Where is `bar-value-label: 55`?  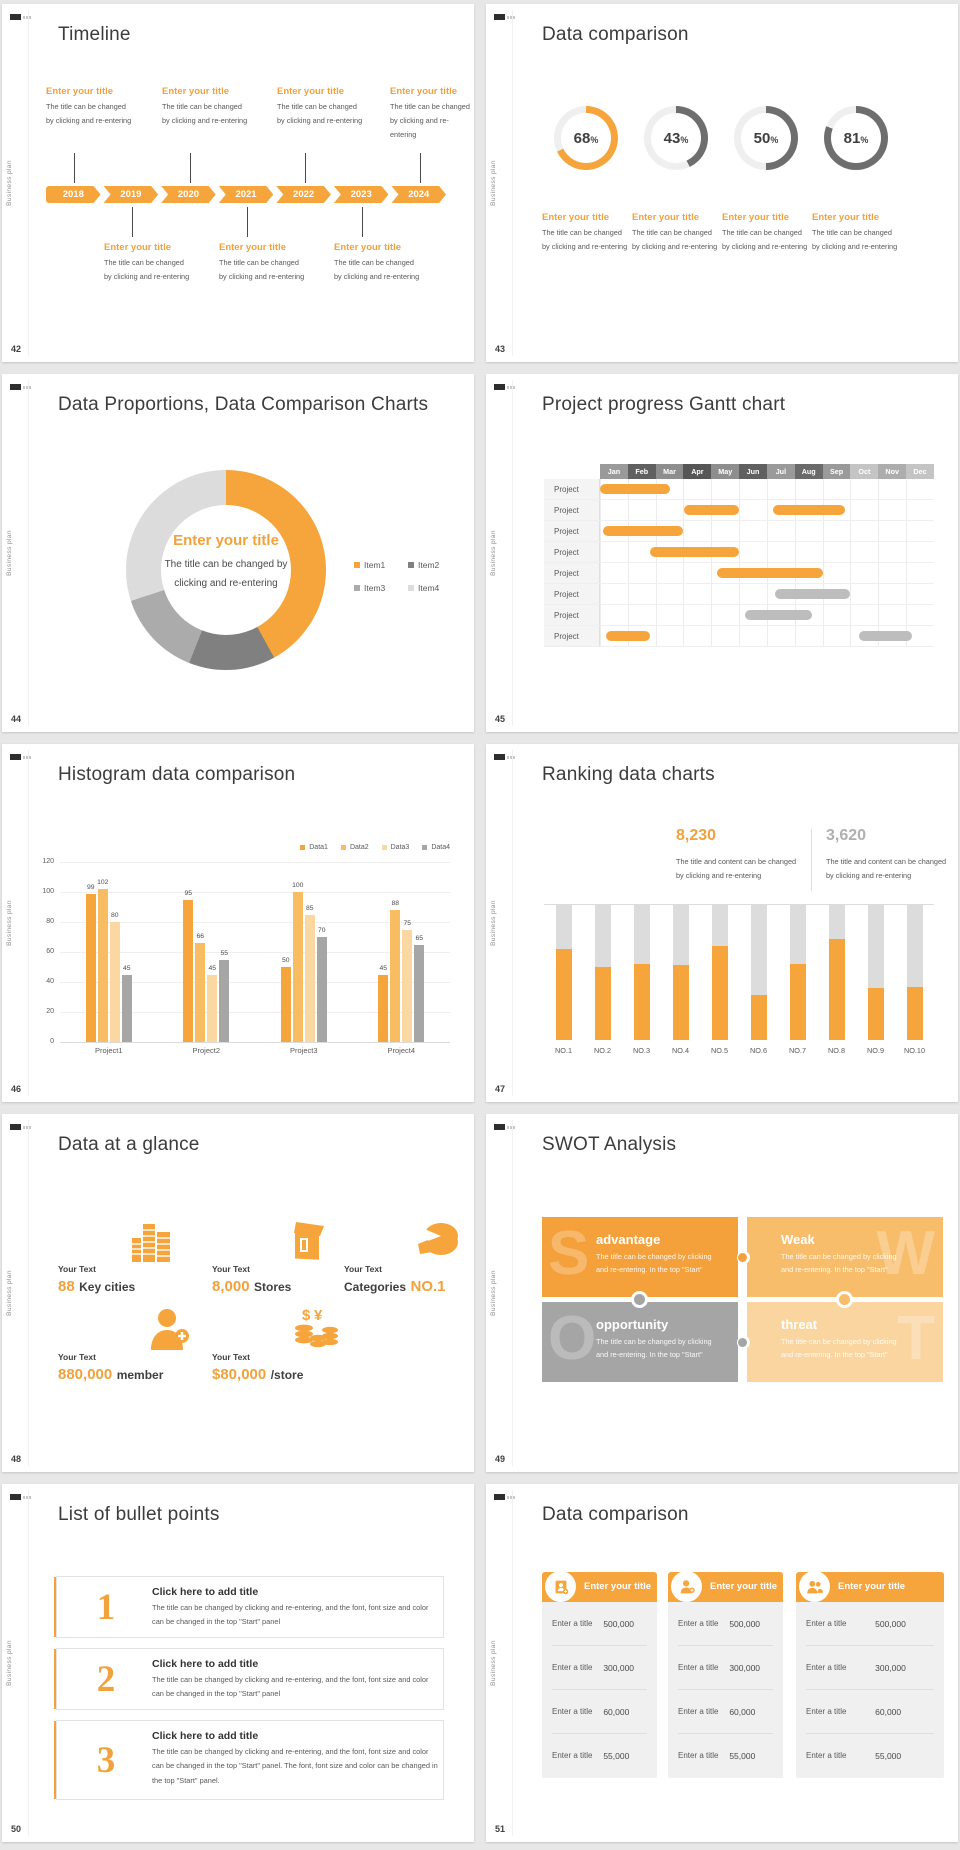
bar-value-label: 55 is located at coordinates (224, 953).